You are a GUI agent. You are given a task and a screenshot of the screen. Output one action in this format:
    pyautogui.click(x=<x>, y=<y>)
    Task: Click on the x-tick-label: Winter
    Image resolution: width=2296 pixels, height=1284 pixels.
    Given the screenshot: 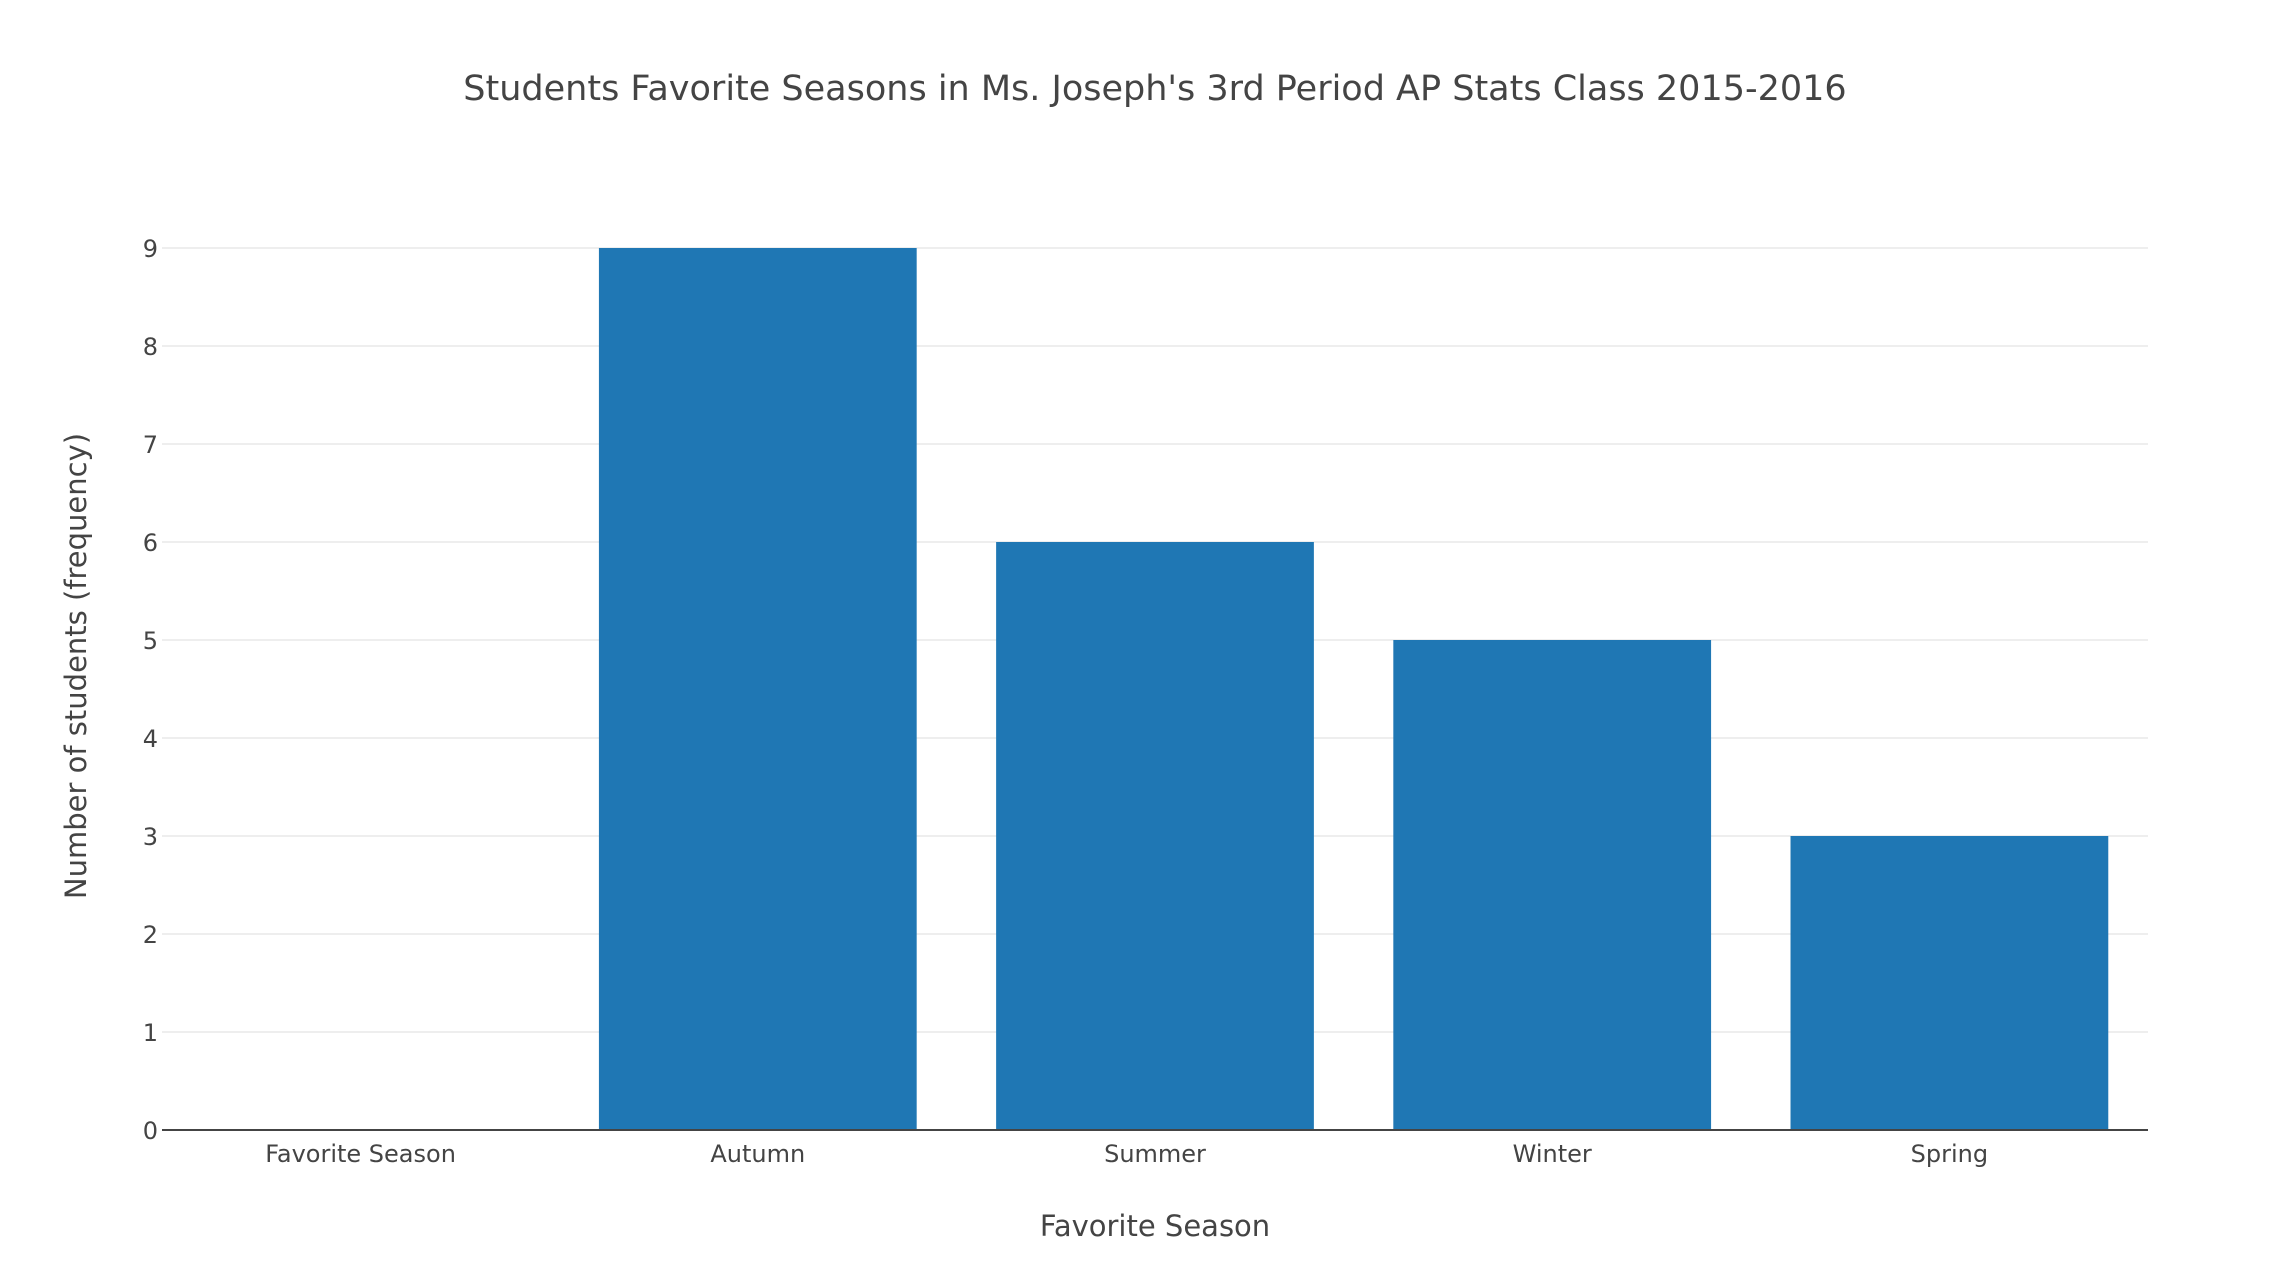 What is the action you would take?
    pyautogui.click(x=1552, y=1154)
    